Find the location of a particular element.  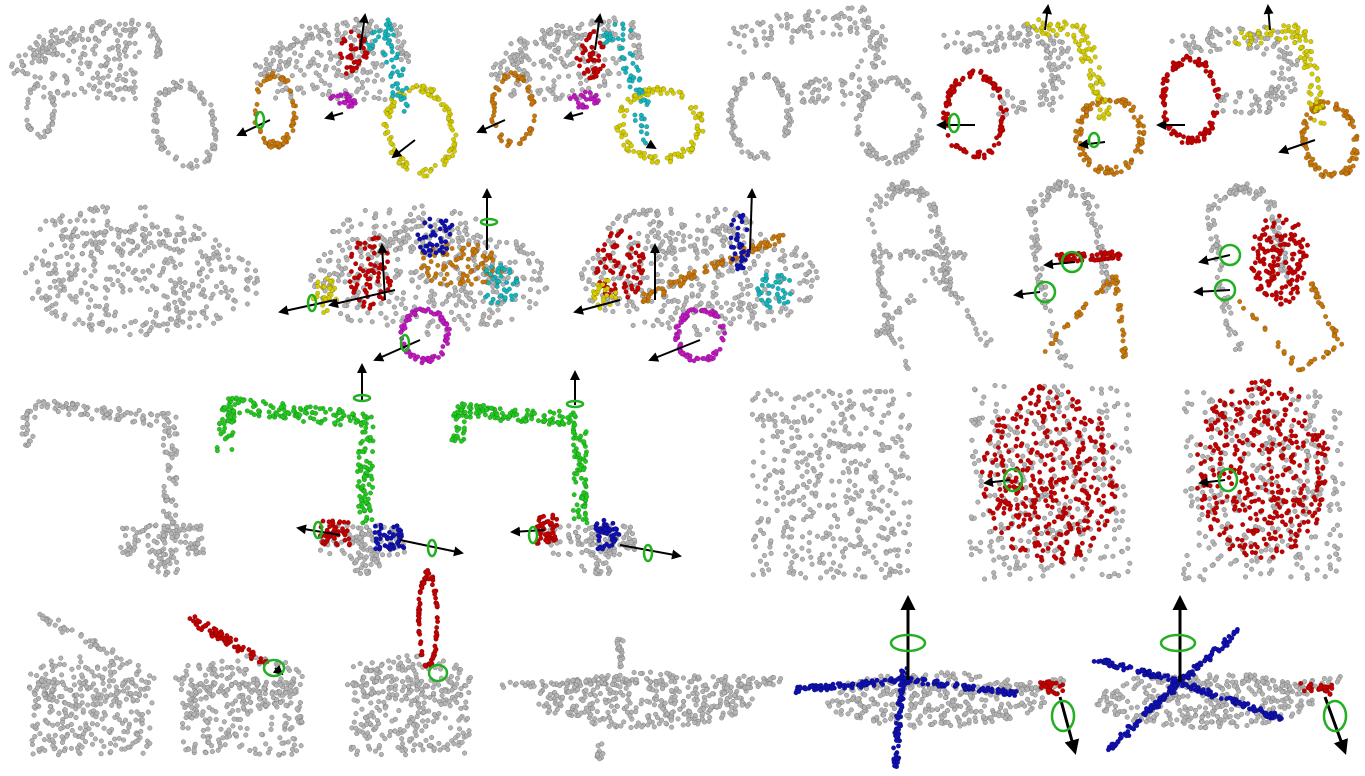

faucet-rest is located at coordinates (112, 488).